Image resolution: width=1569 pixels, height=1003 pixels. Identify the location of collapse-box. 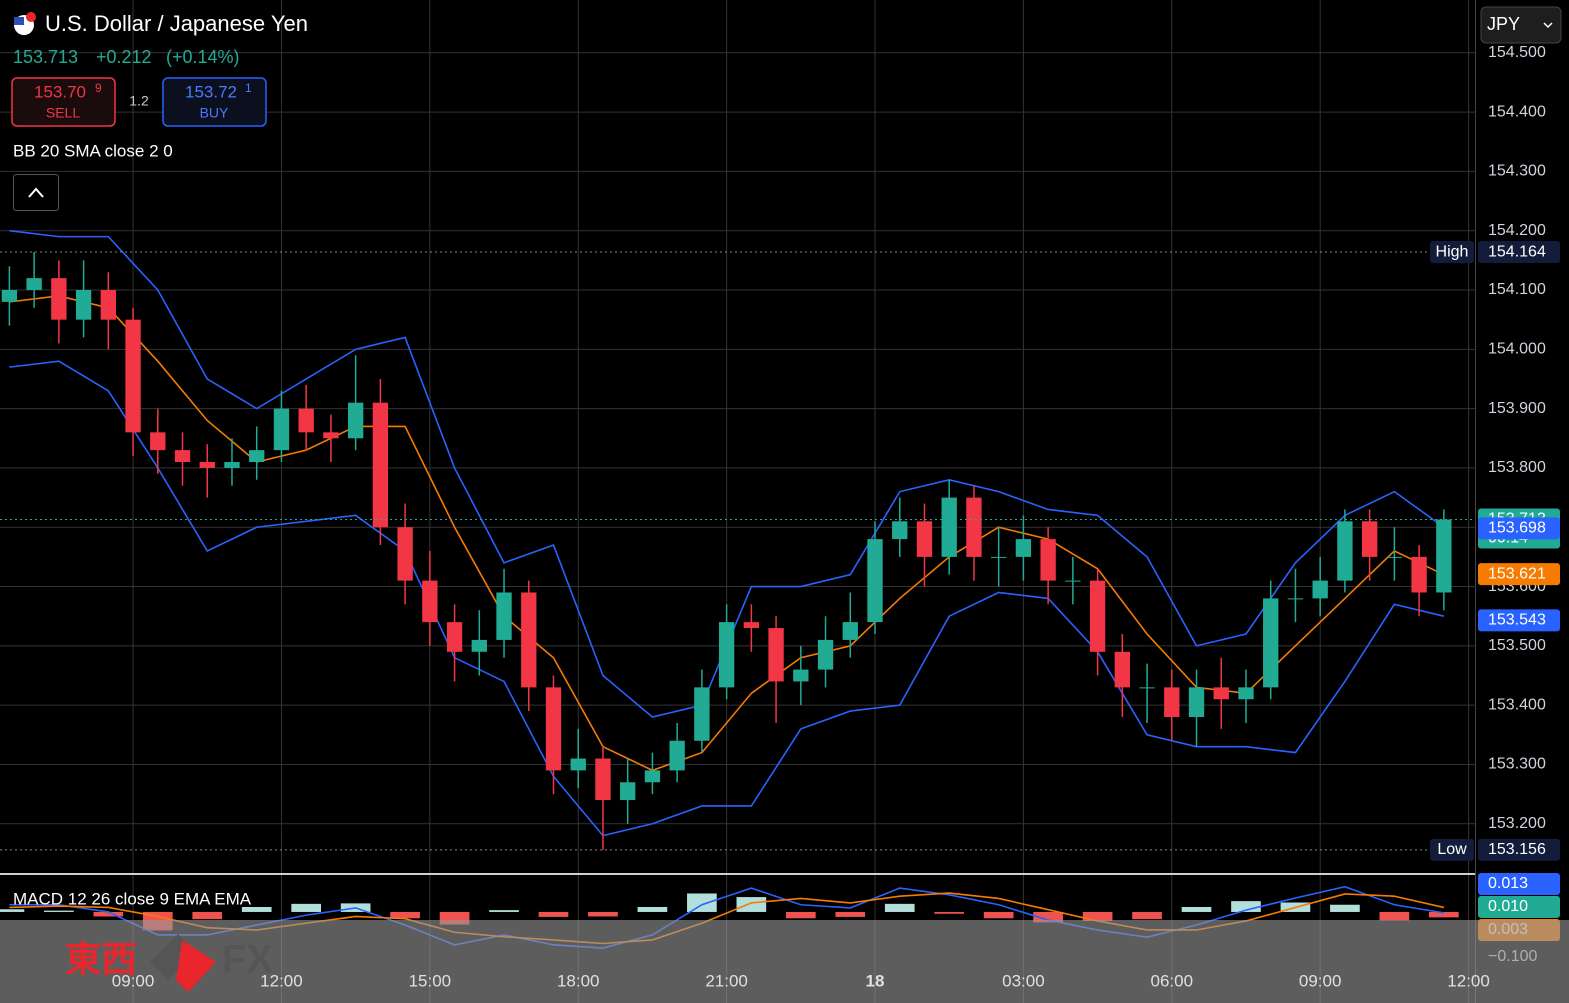
(36, 192).